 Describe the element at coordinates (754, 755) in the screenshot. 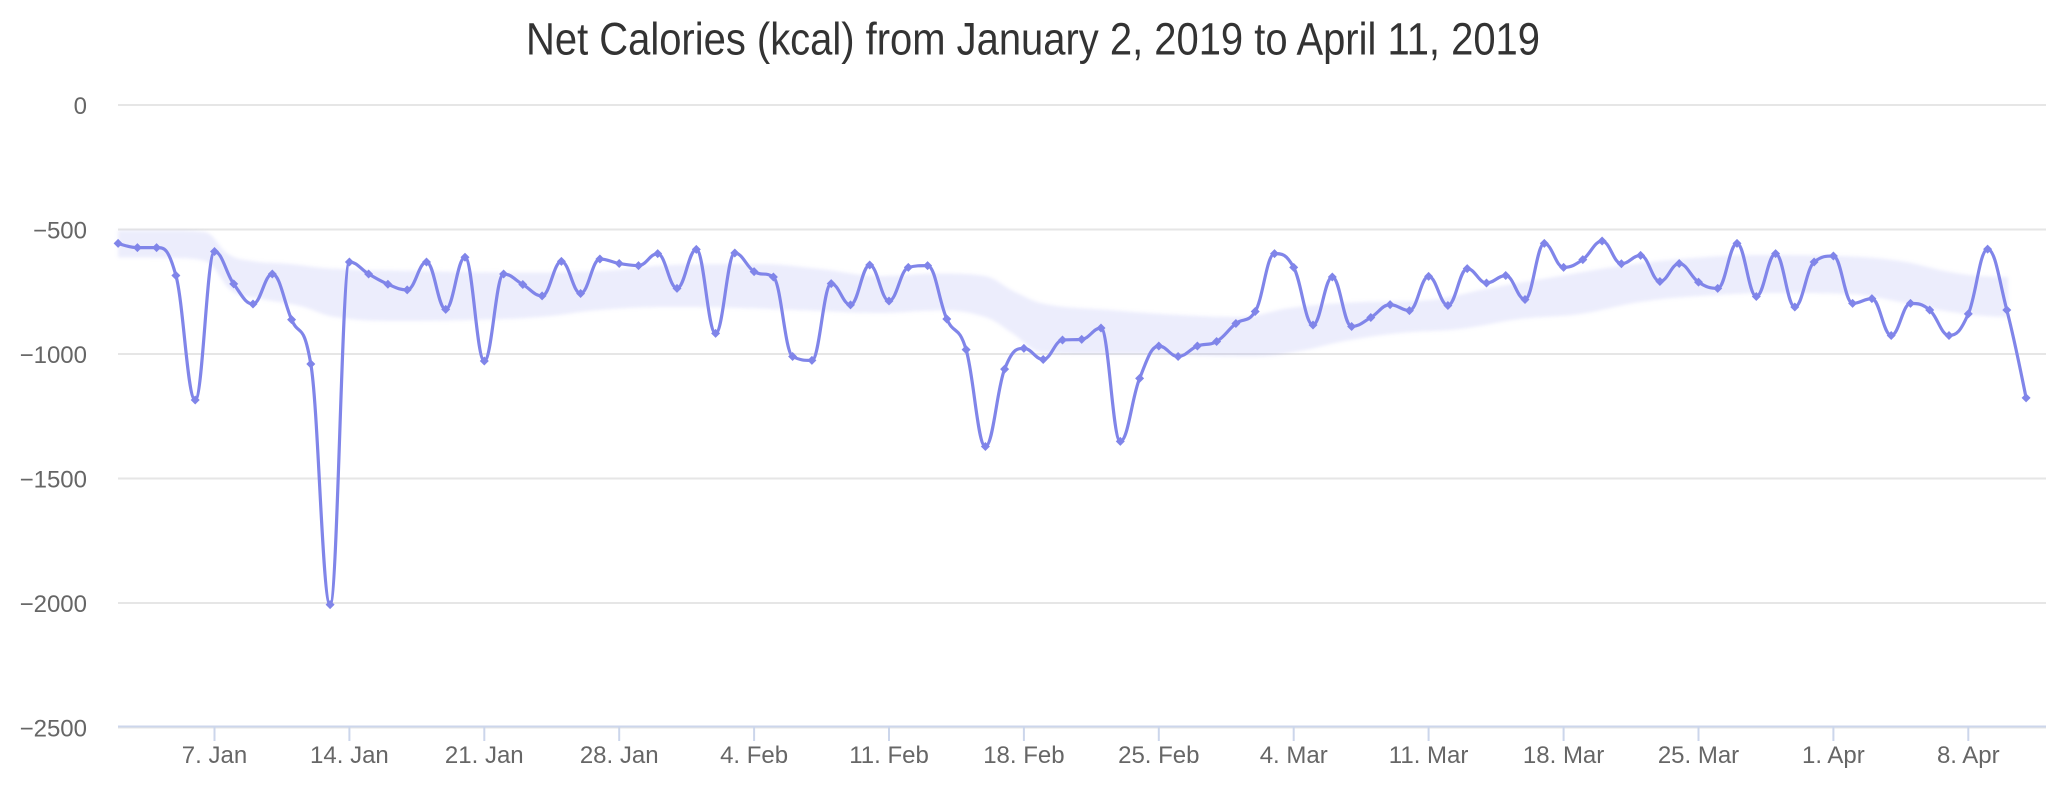

I see `svg-text: 4. Feb` at that location.